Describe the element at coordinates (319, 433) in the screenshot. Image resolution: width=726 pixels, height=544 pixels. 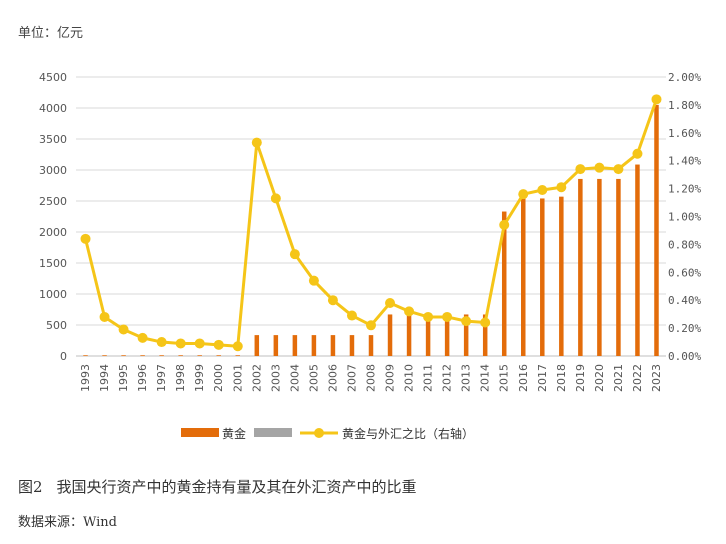
I see `legend-marker-ratio` at that location.